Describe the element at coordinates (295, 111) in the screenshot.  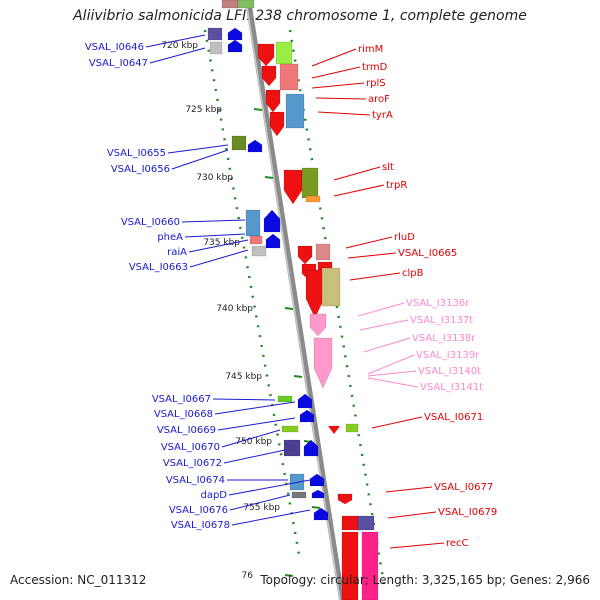
I see `gene-aroF-box` at that location.